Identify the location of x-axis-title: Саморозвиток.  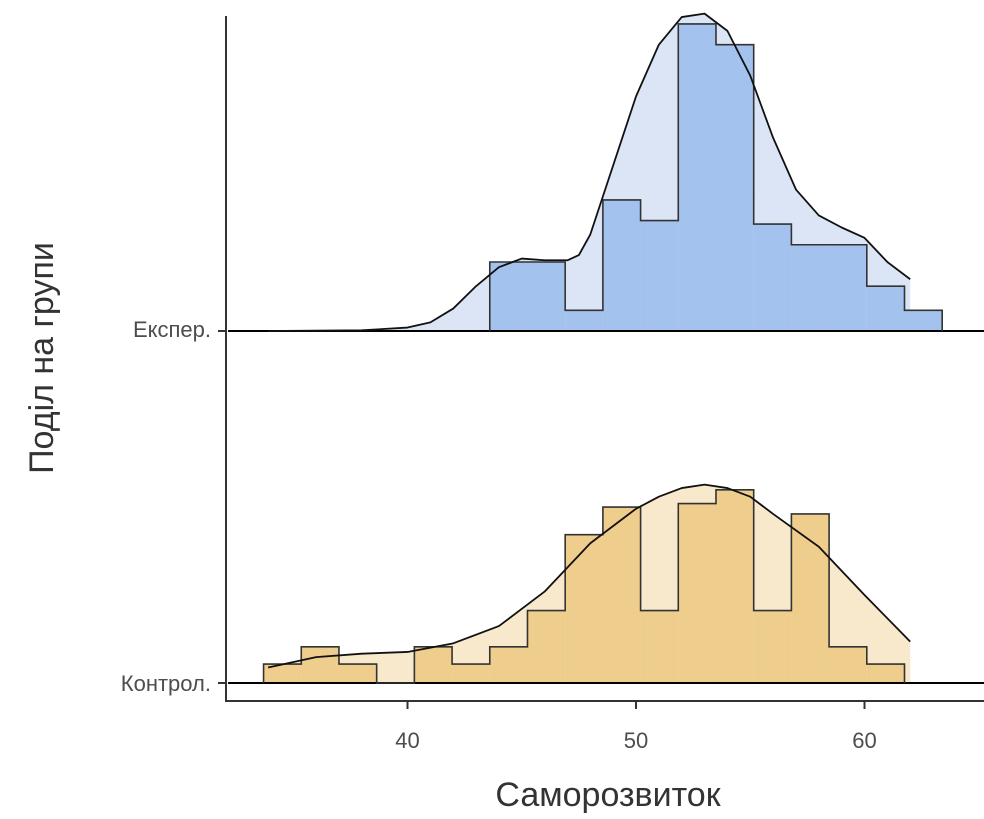
(608, 795).